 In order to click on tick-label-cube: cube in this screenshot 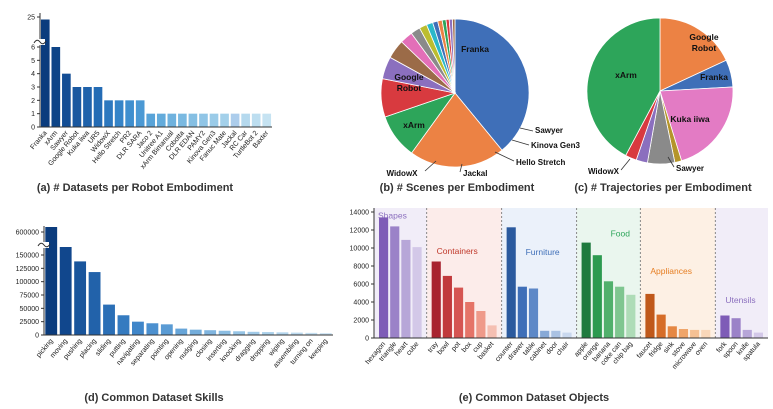, I will do `click(412, 349)`.